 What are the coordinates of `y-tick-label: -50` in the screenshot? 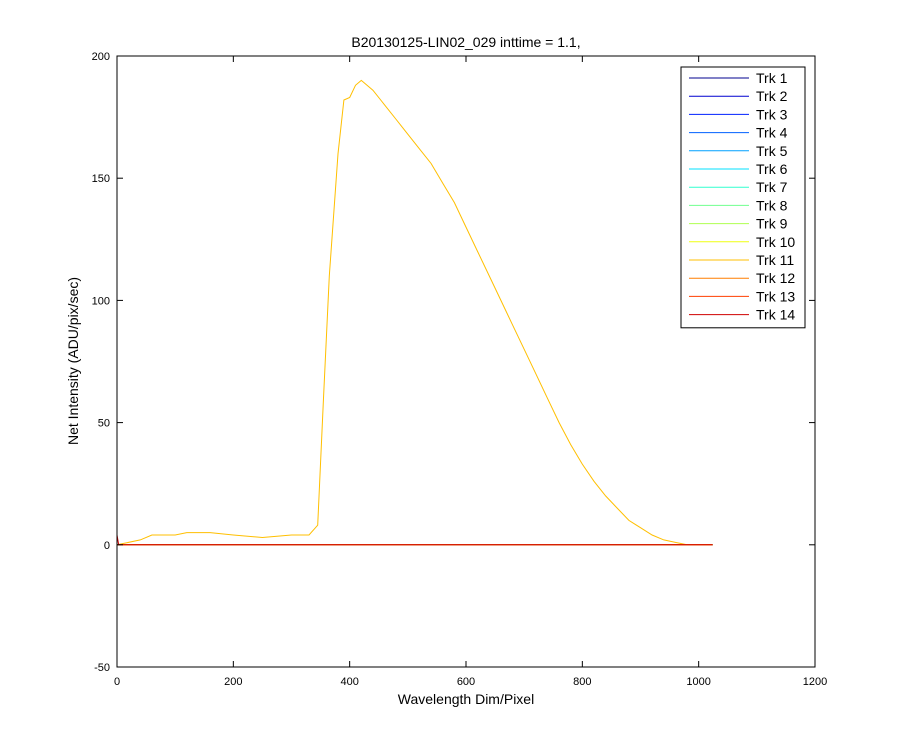 It's located at (102, 668).